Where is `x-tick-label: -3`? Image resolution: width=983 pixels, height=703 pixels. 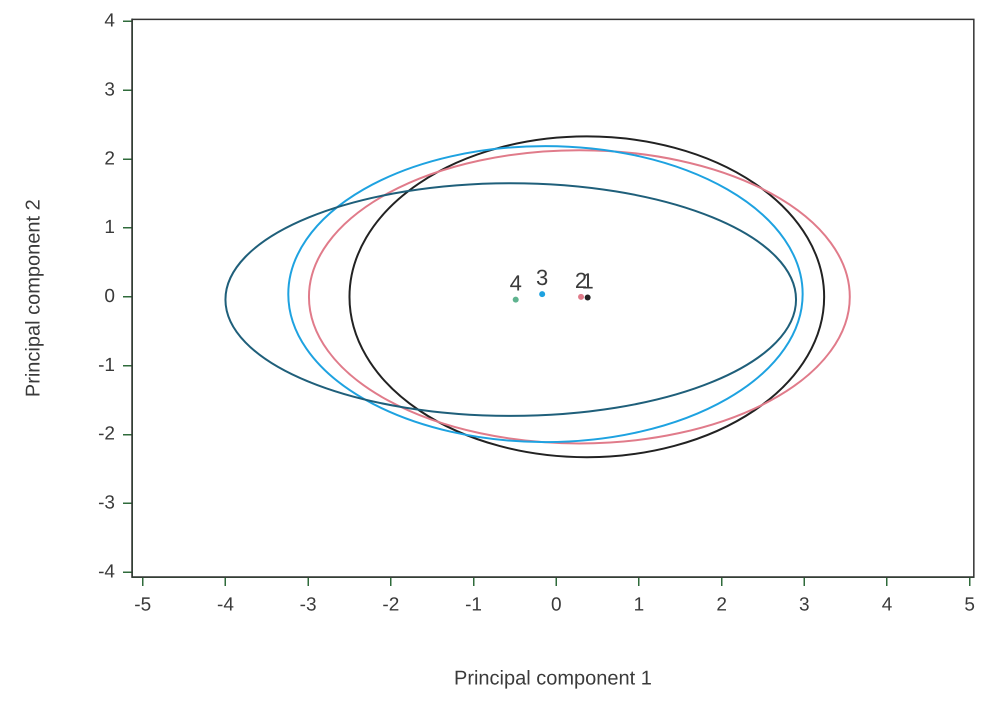
x-tick-label: -3 is located at coordinates (308, 605).